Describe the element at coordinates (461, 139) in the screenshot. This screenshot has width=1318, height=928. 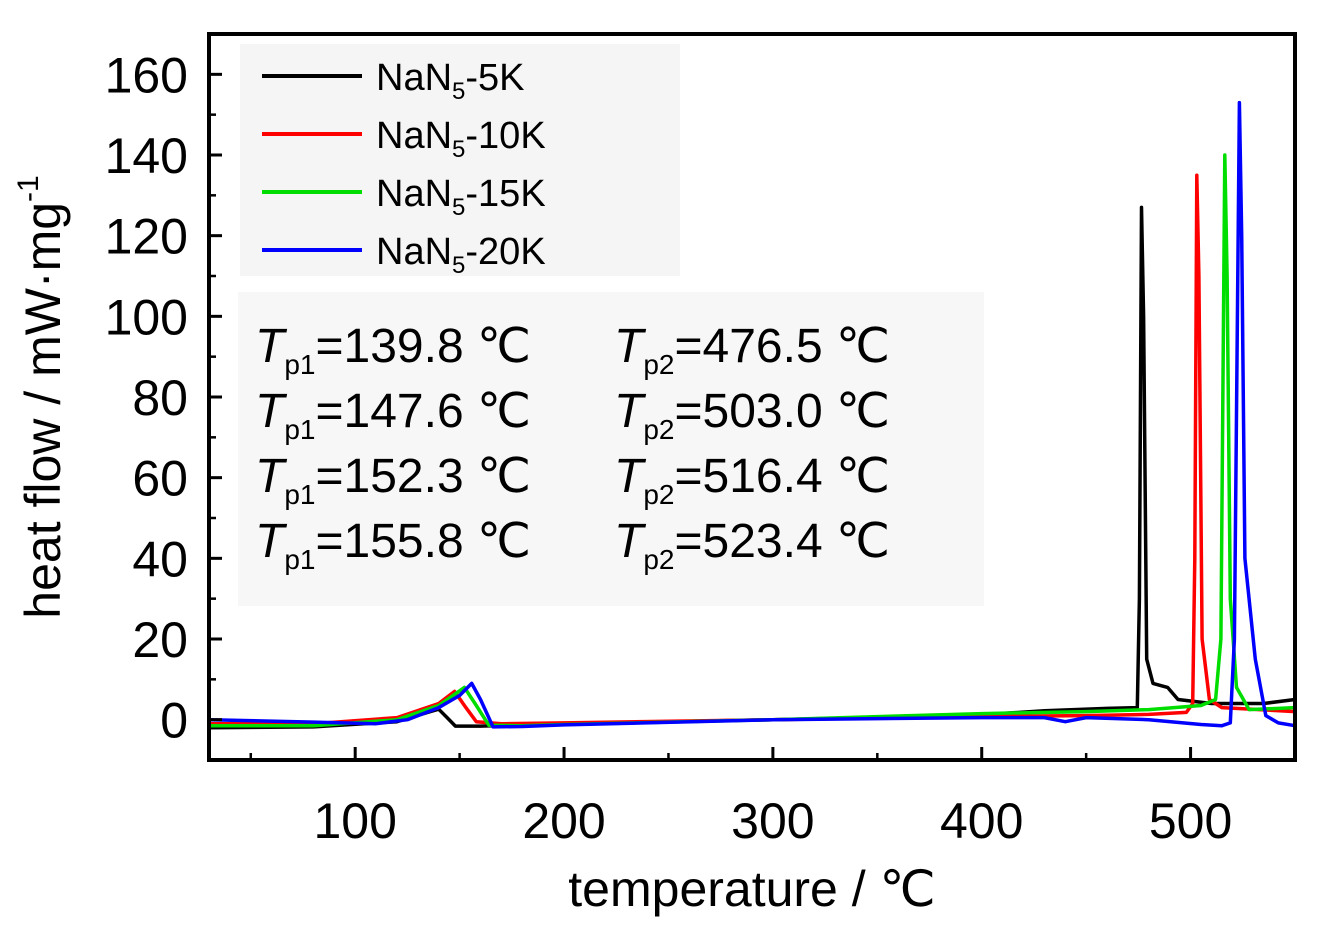
I see `legend-label: NaN5-10K` at that location.